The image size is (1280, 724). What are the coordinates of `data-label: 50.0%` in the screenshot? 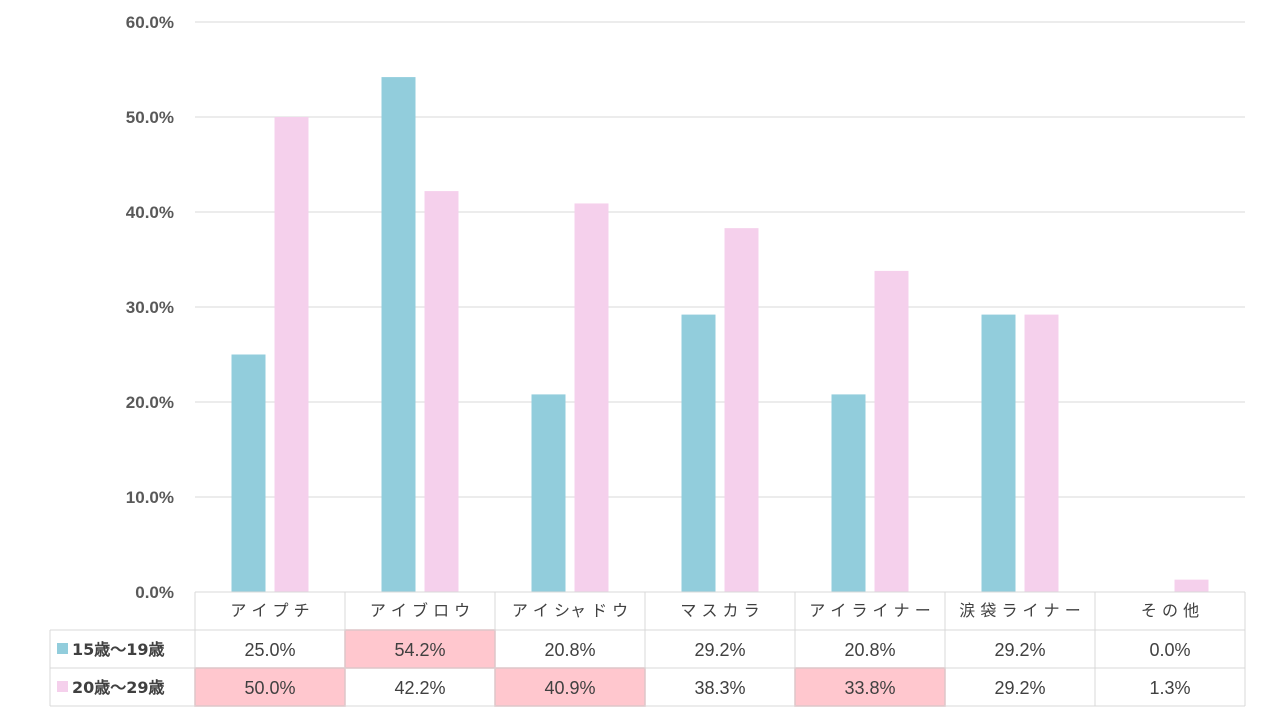 It's located at (269, 688).